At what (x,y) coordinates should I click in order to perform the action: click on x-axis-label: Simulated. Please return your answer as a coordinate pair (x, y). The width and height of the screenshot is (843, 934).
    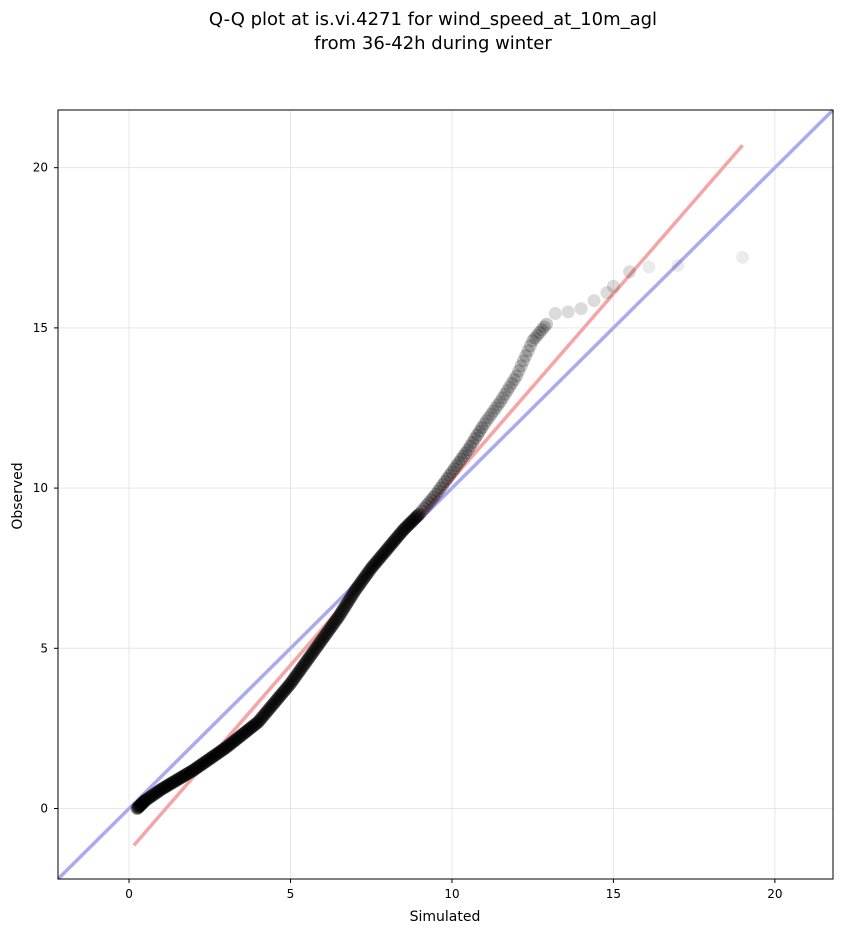
    Looking at the image, I should click on (445, 917).